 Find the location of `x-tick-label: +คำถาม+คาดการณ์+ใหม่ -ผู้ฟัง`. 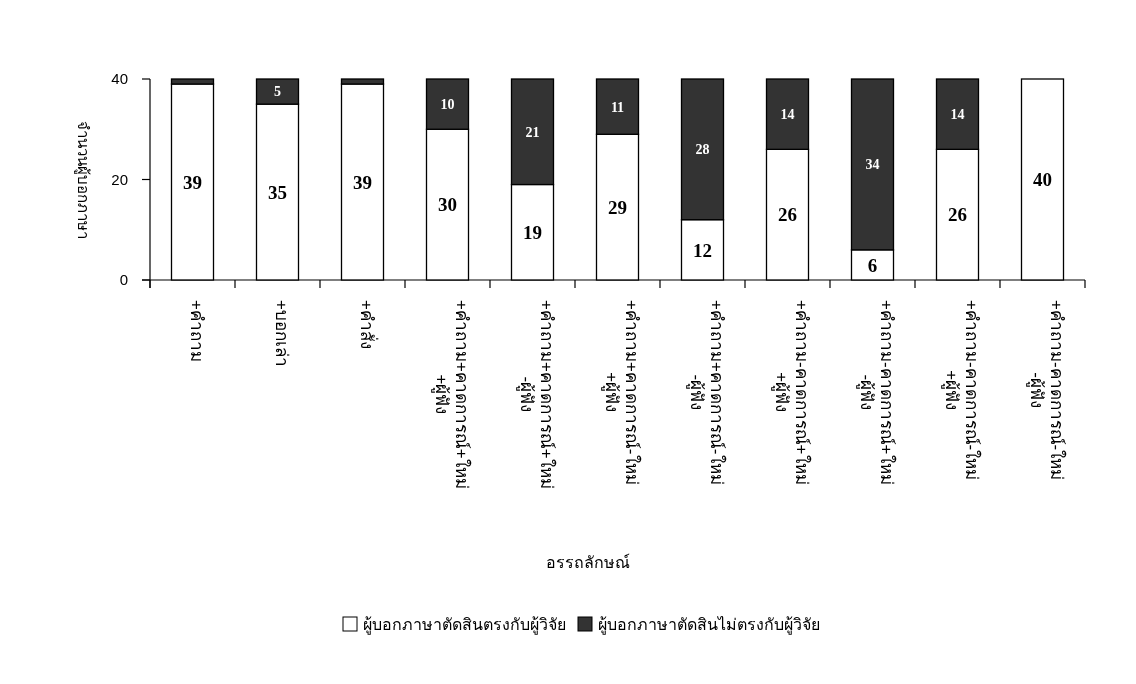

x-tick-label: +คำถาม+คาดการณ์+ใหม่ -ผู้ฟัง is located at coordinates (536, 394).